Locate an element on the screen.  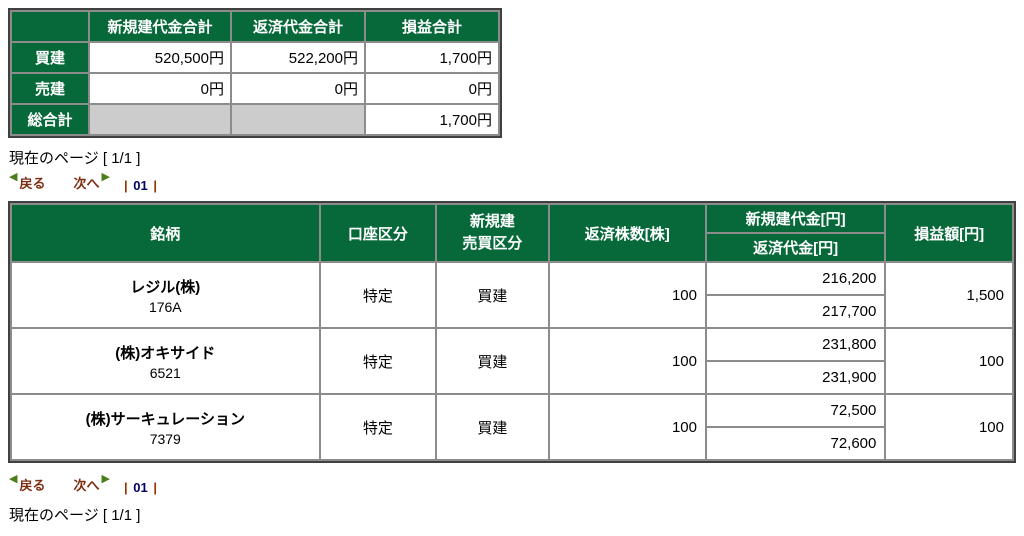
position-row-3-sub: 72,600 is located at coordinates (512, 443).